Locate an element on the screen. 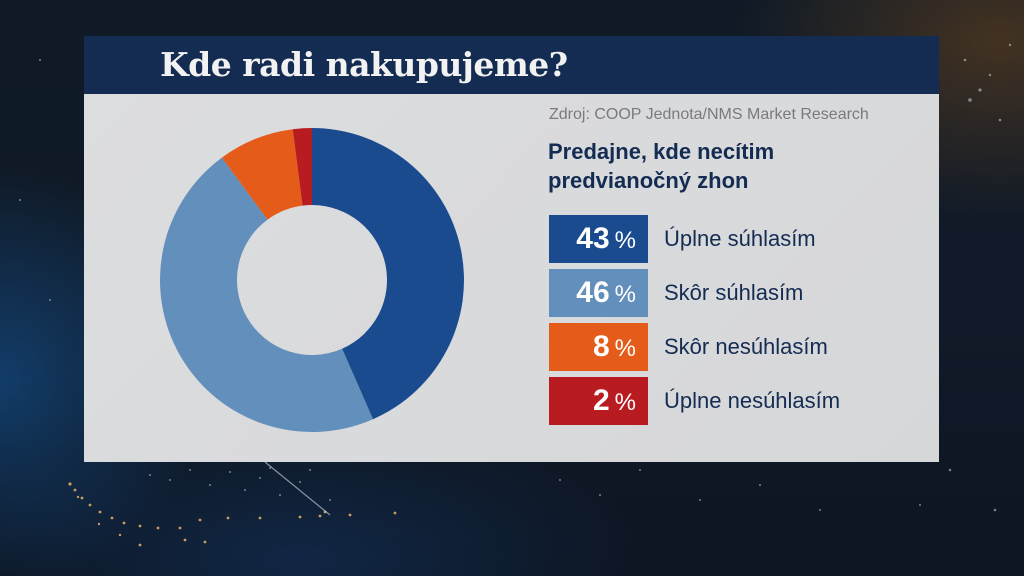  legend-value: 43 is located at coordinates (593, 238).